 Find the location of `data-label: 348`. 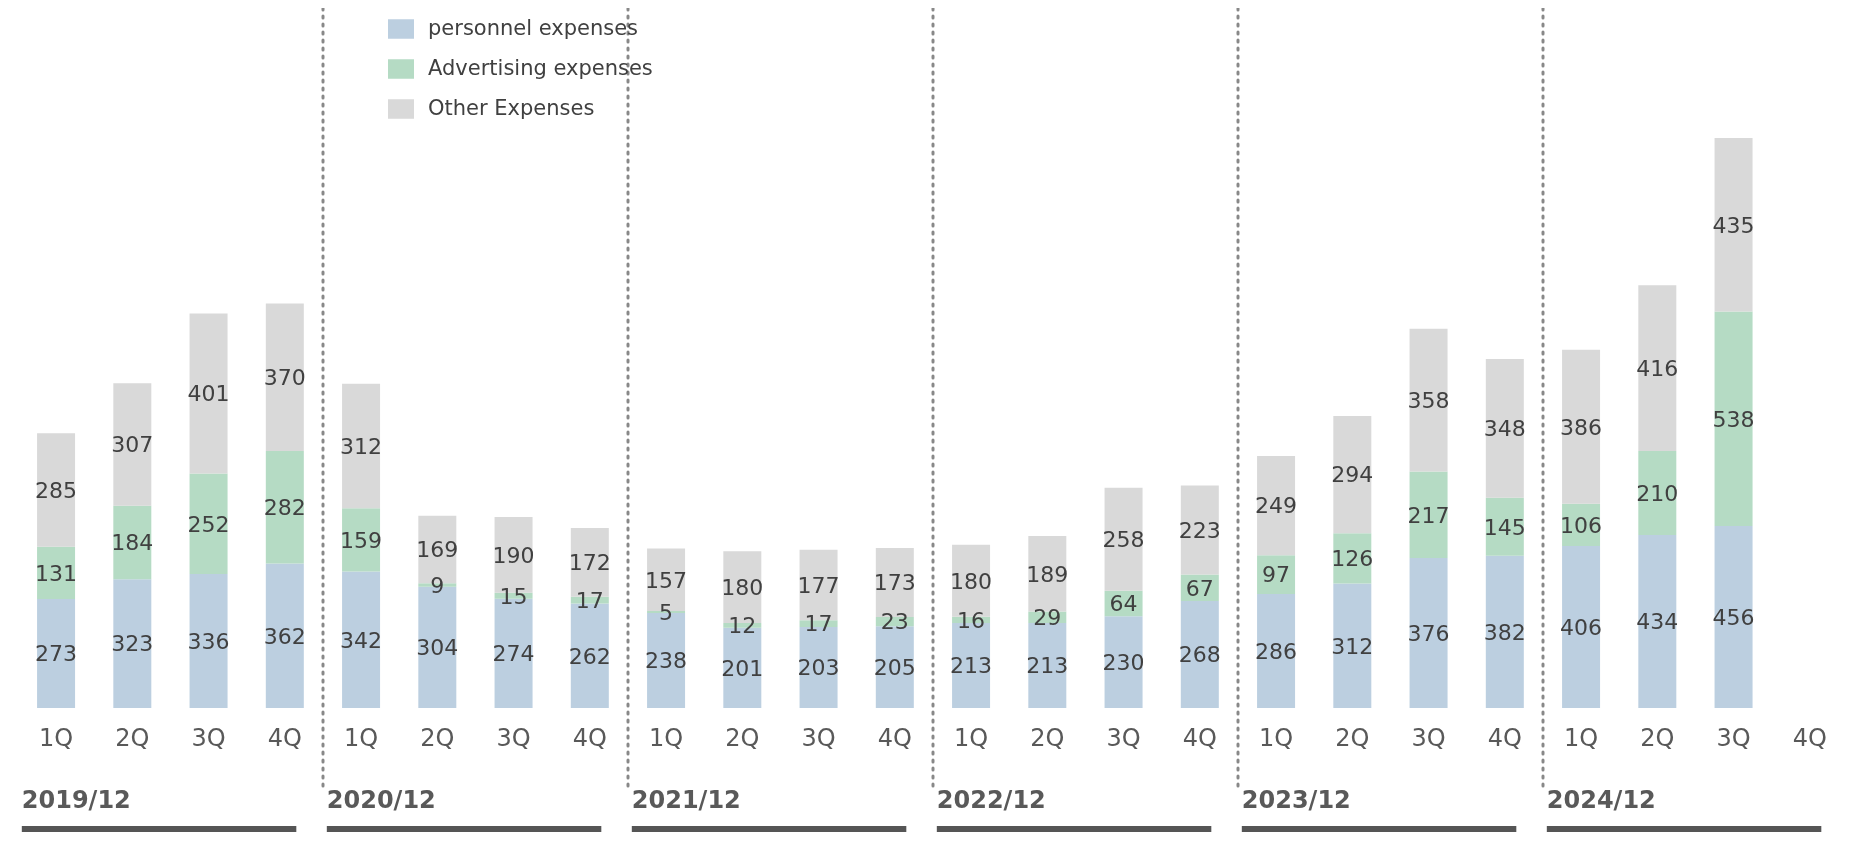

data-label: 348 is located at coordinates (1504, 429).